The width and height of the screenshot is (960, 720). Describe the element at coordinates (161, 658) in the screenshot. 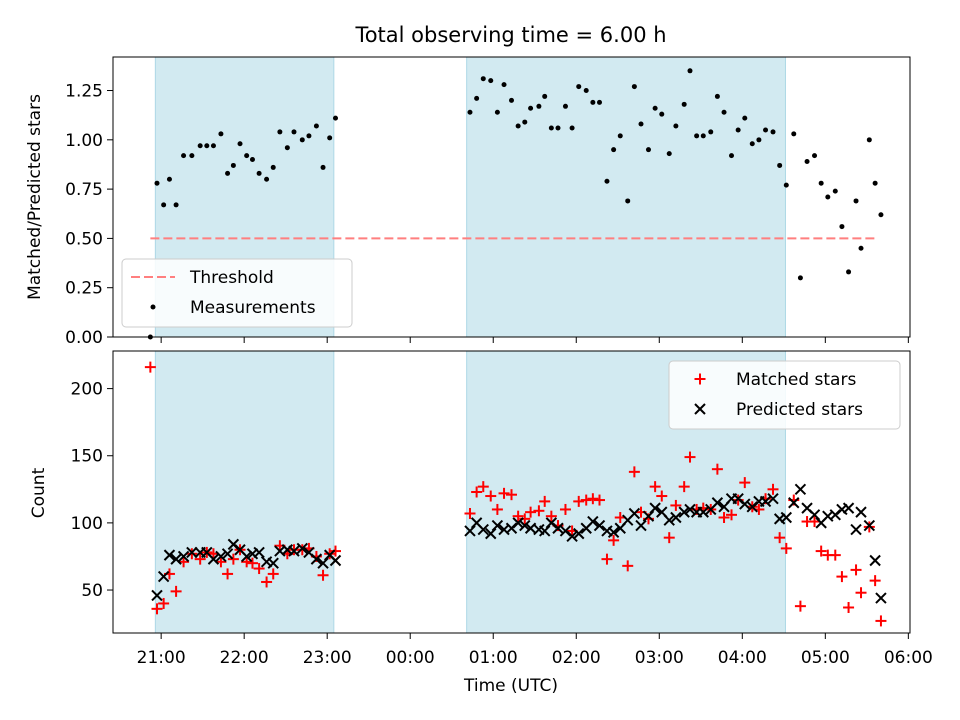

I see `x-tick-label-0: 21:00` at that location.